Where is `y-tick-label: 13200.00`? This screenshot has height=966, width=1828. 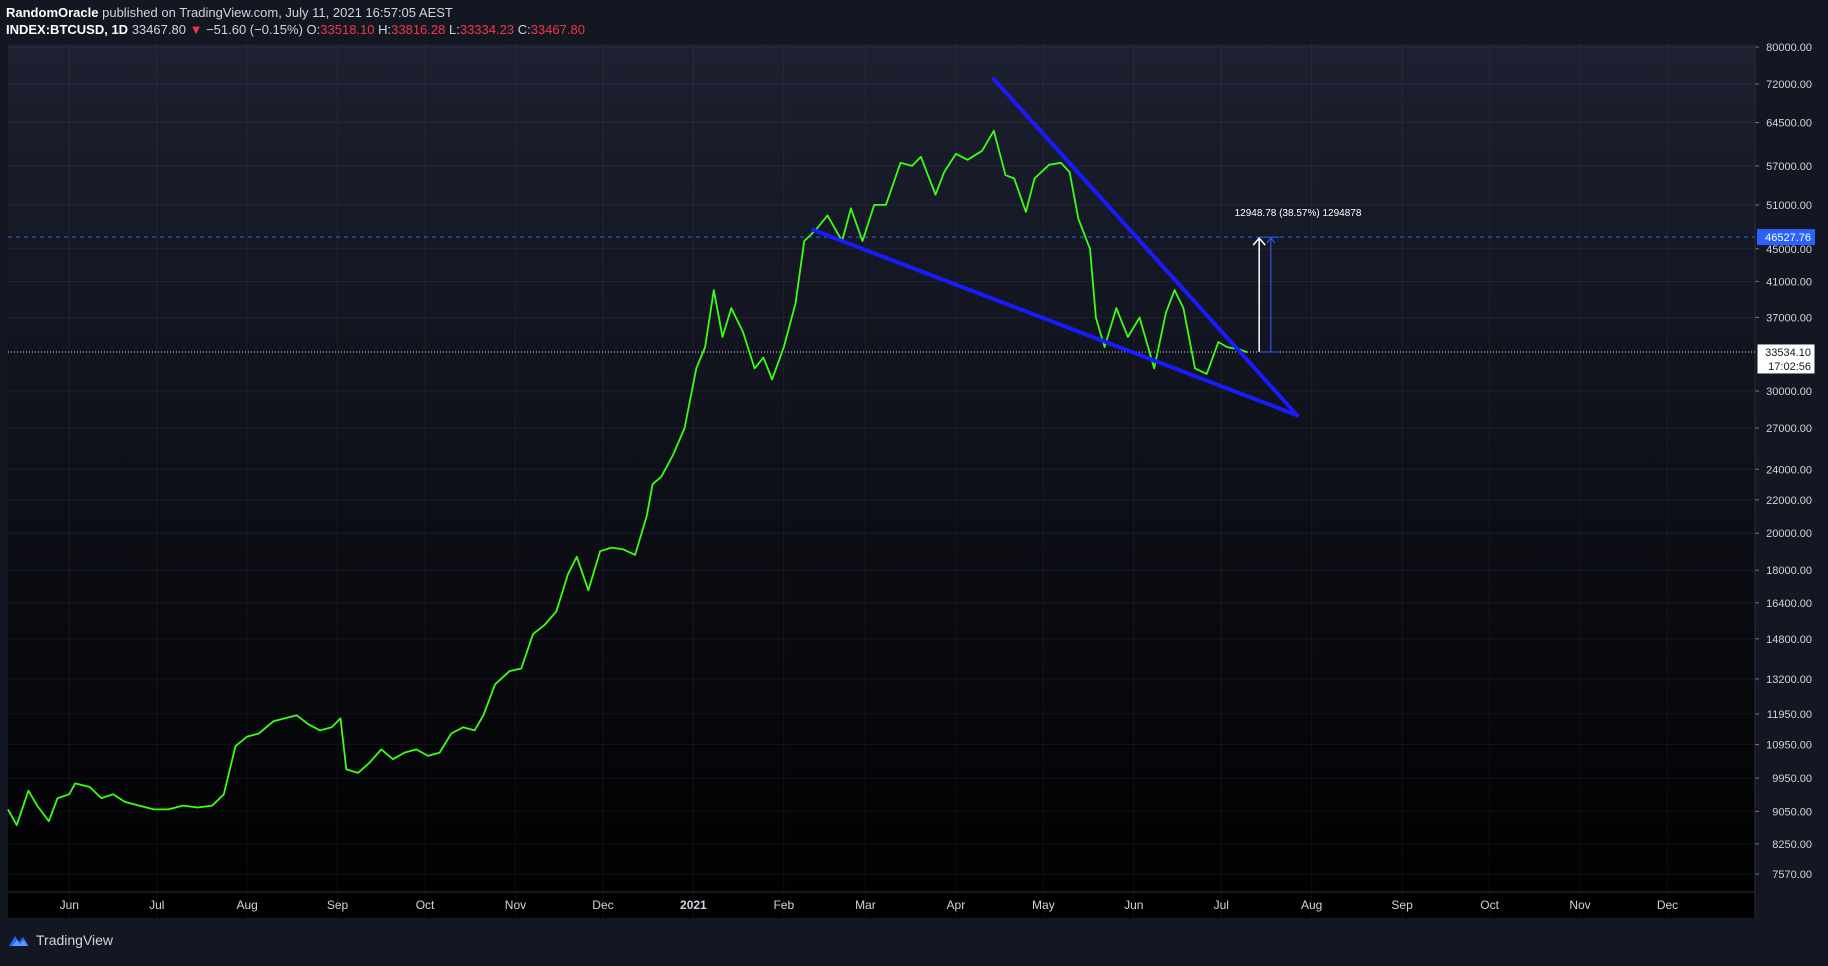 y-tick-label: 13200.00 is located at coordinates (1789, 680).